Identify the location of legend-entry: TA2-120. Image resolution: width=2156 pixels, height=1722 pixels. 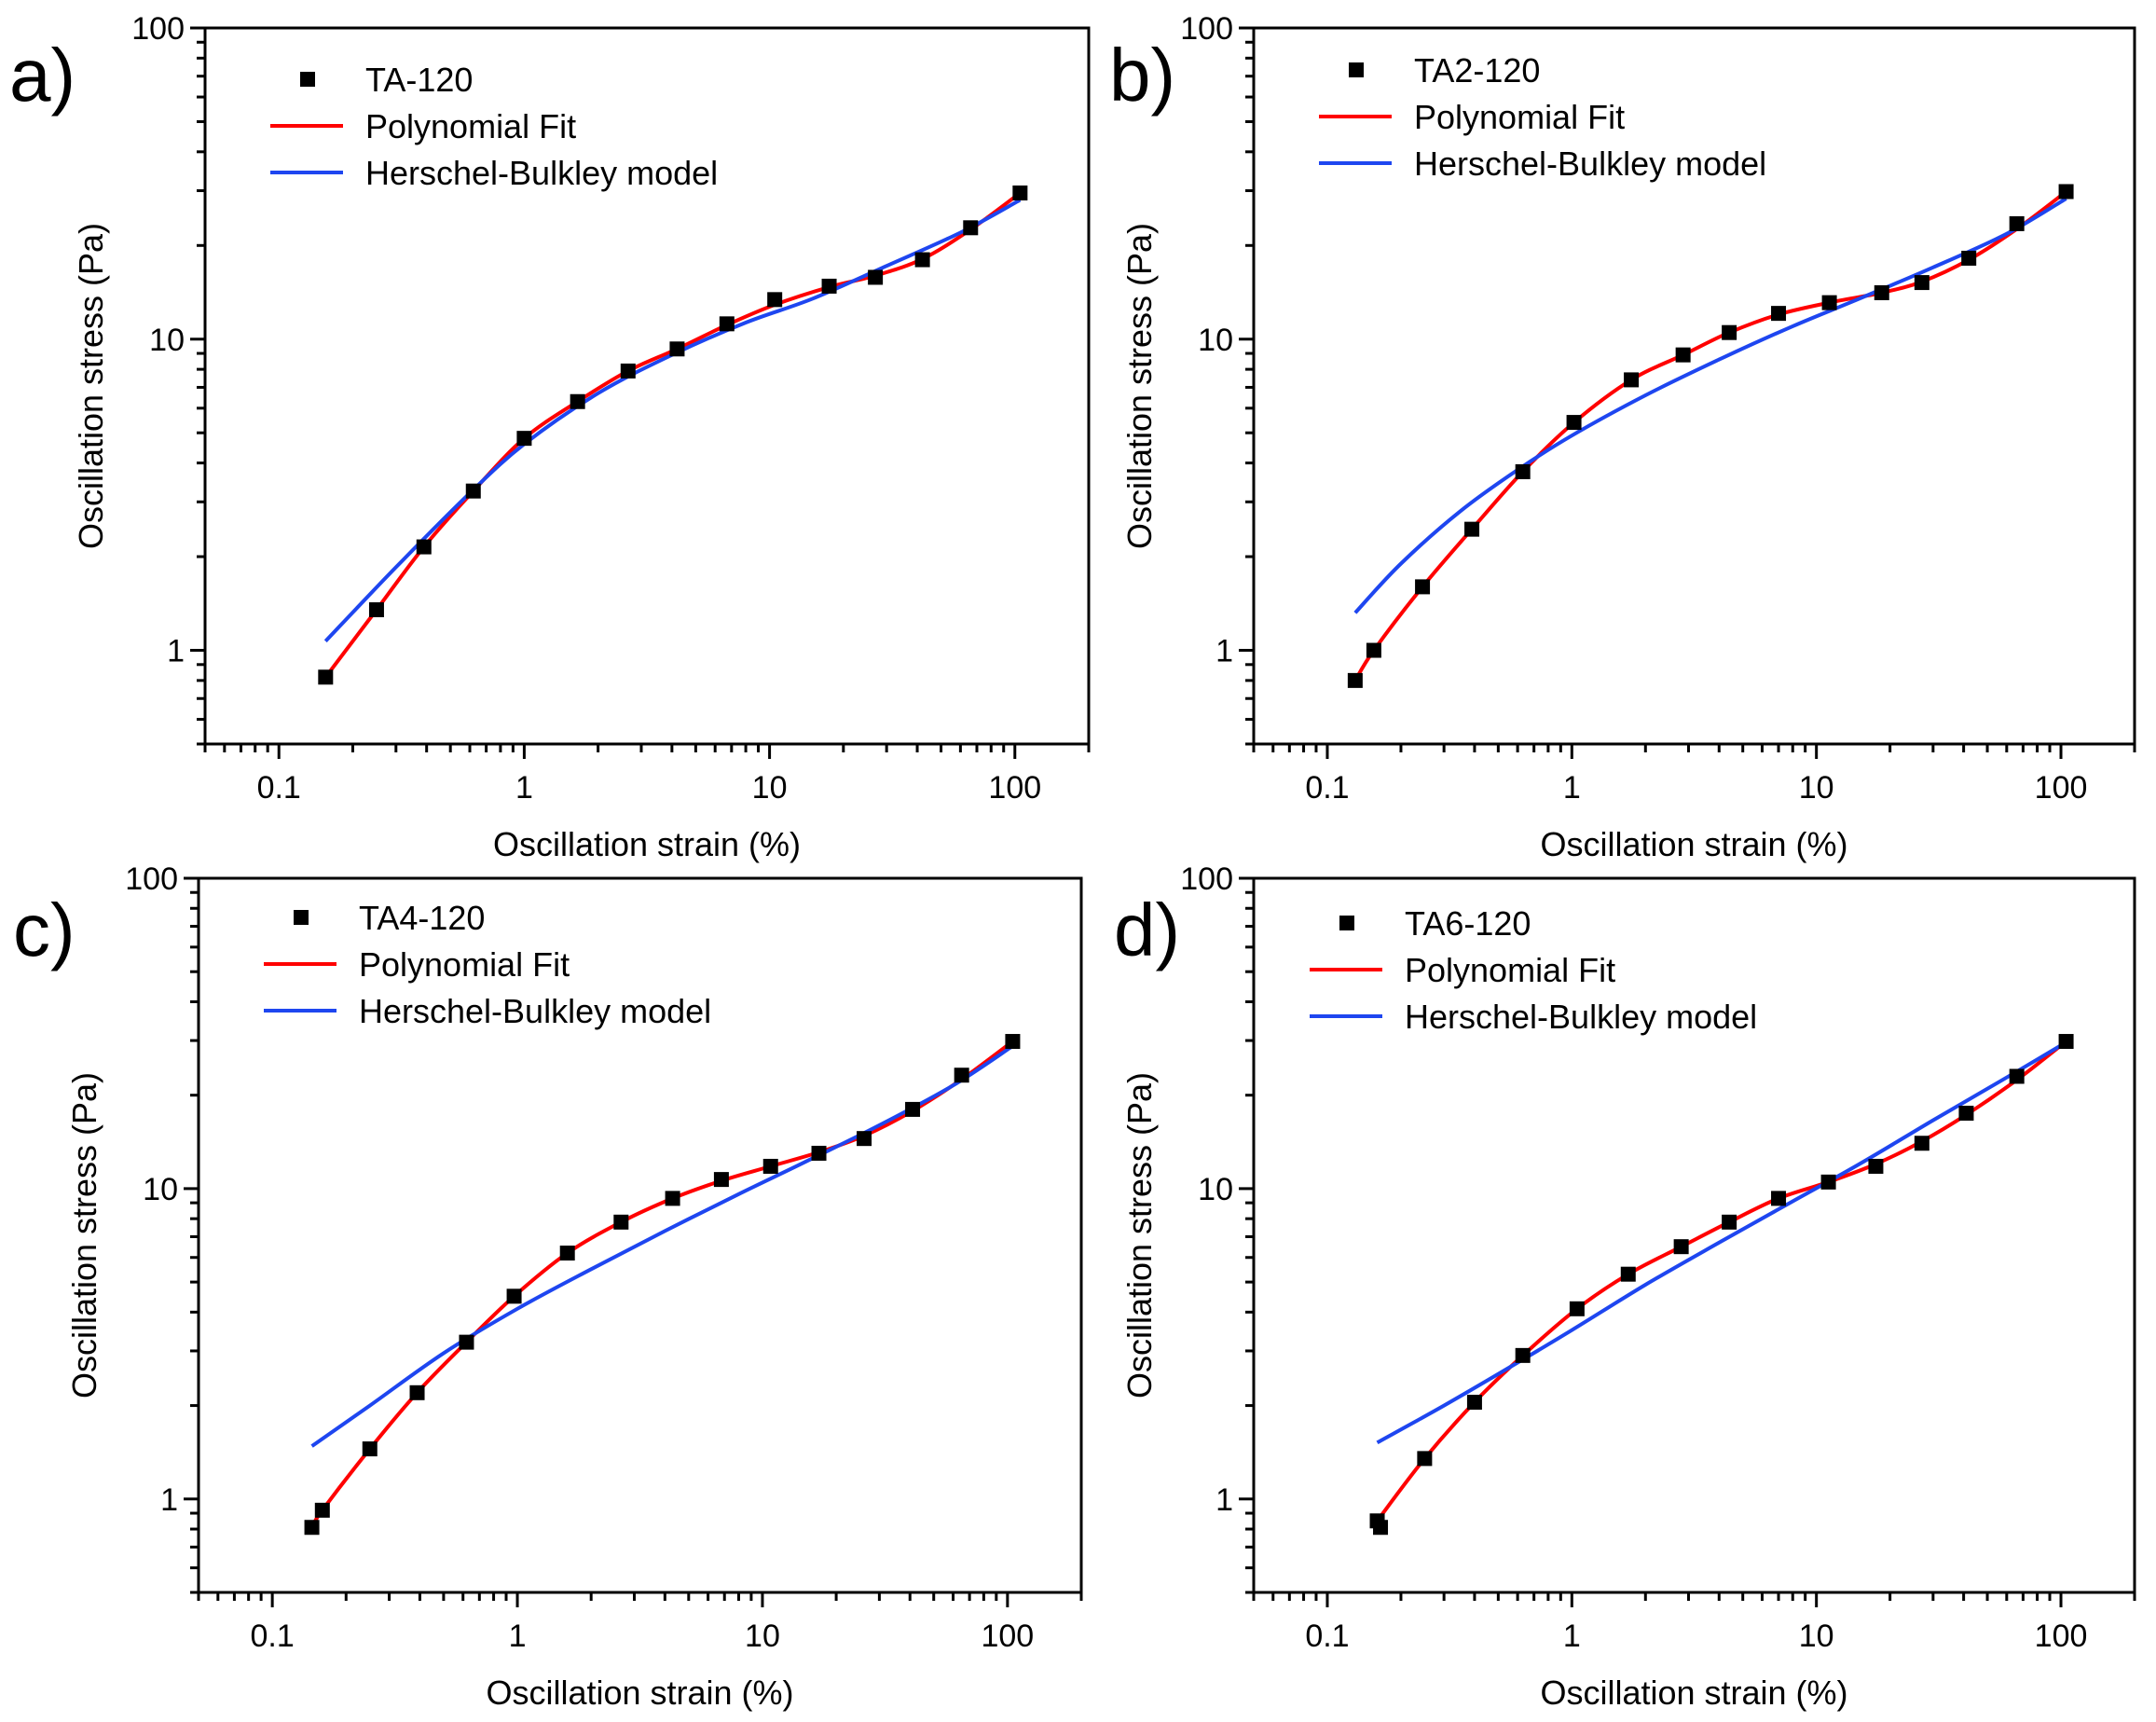
(1477, 70).